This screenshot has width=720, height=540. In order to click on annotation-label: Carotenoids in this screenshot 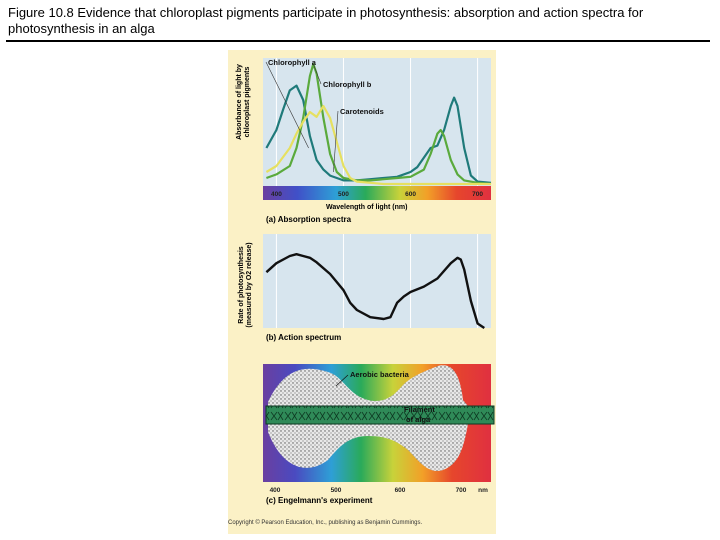, I will do `click(362, 111)`.